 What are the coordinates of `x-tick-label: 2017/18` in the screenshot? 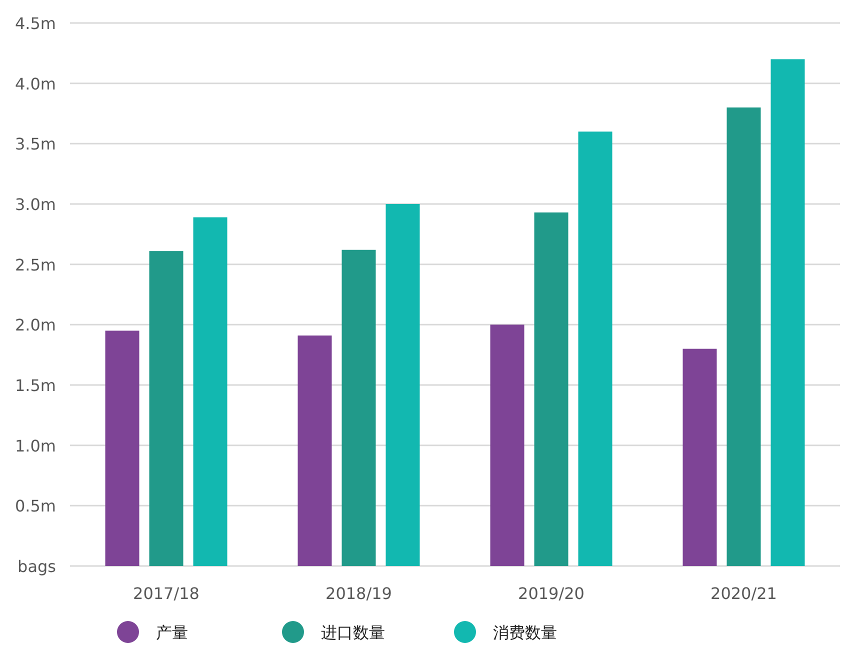 It's located at (166, 593).